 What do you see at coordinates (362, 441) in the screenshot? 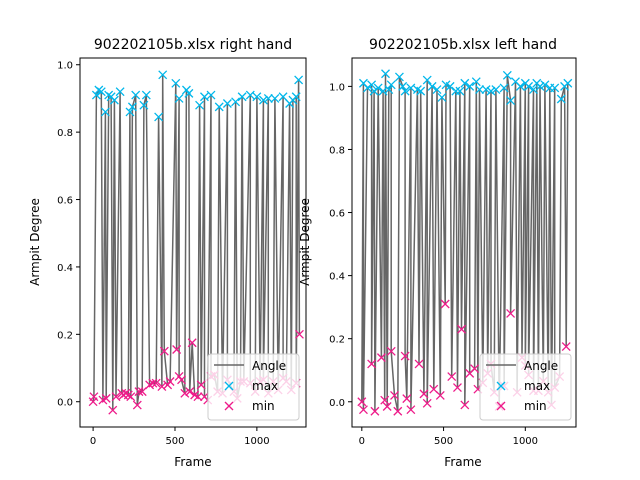
I see `x-tick-label: 0` at bounding box center [362, 441].